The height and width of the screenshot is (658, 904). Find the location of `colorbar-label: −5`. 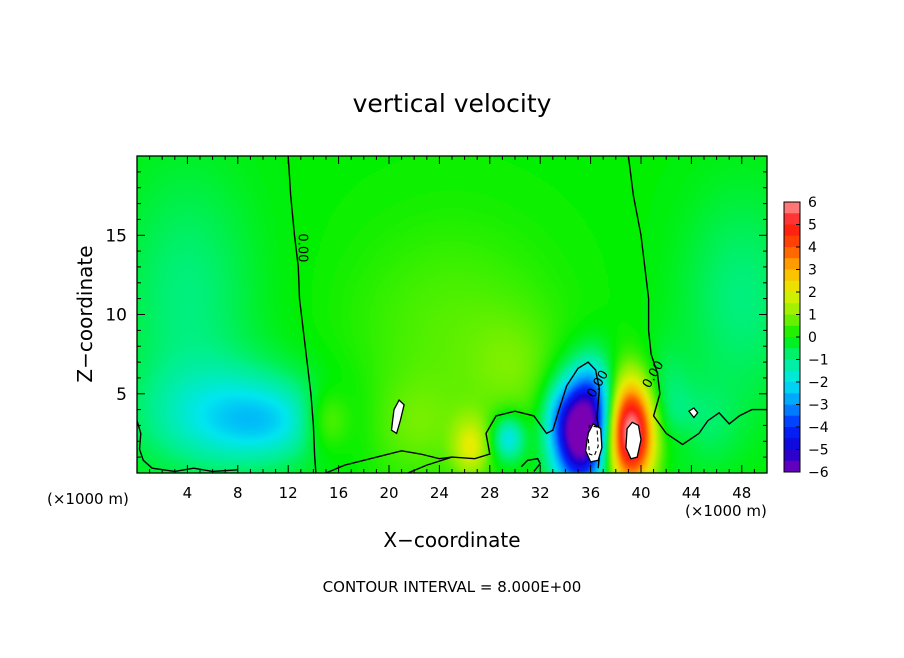

colorbar-label: −5 is located at coordinates (818, 451).